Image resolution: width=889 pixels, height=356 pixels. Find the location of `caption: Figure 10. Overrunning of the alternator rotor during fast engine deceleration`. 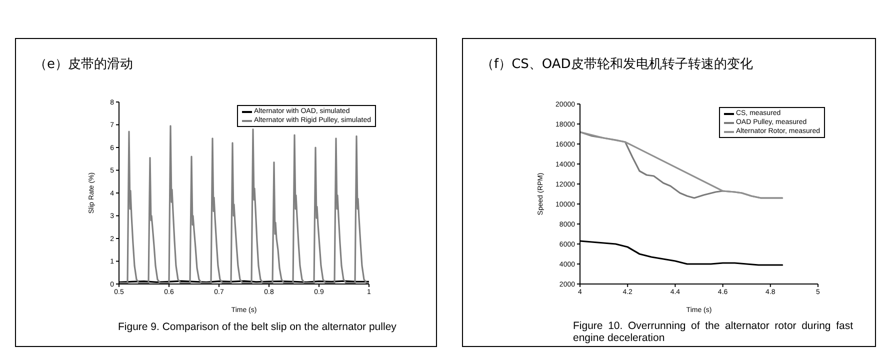

caption: Figure 10. Overrunning of the alternator rotor during fast engine deceleration is located at coordinates (713, 332).